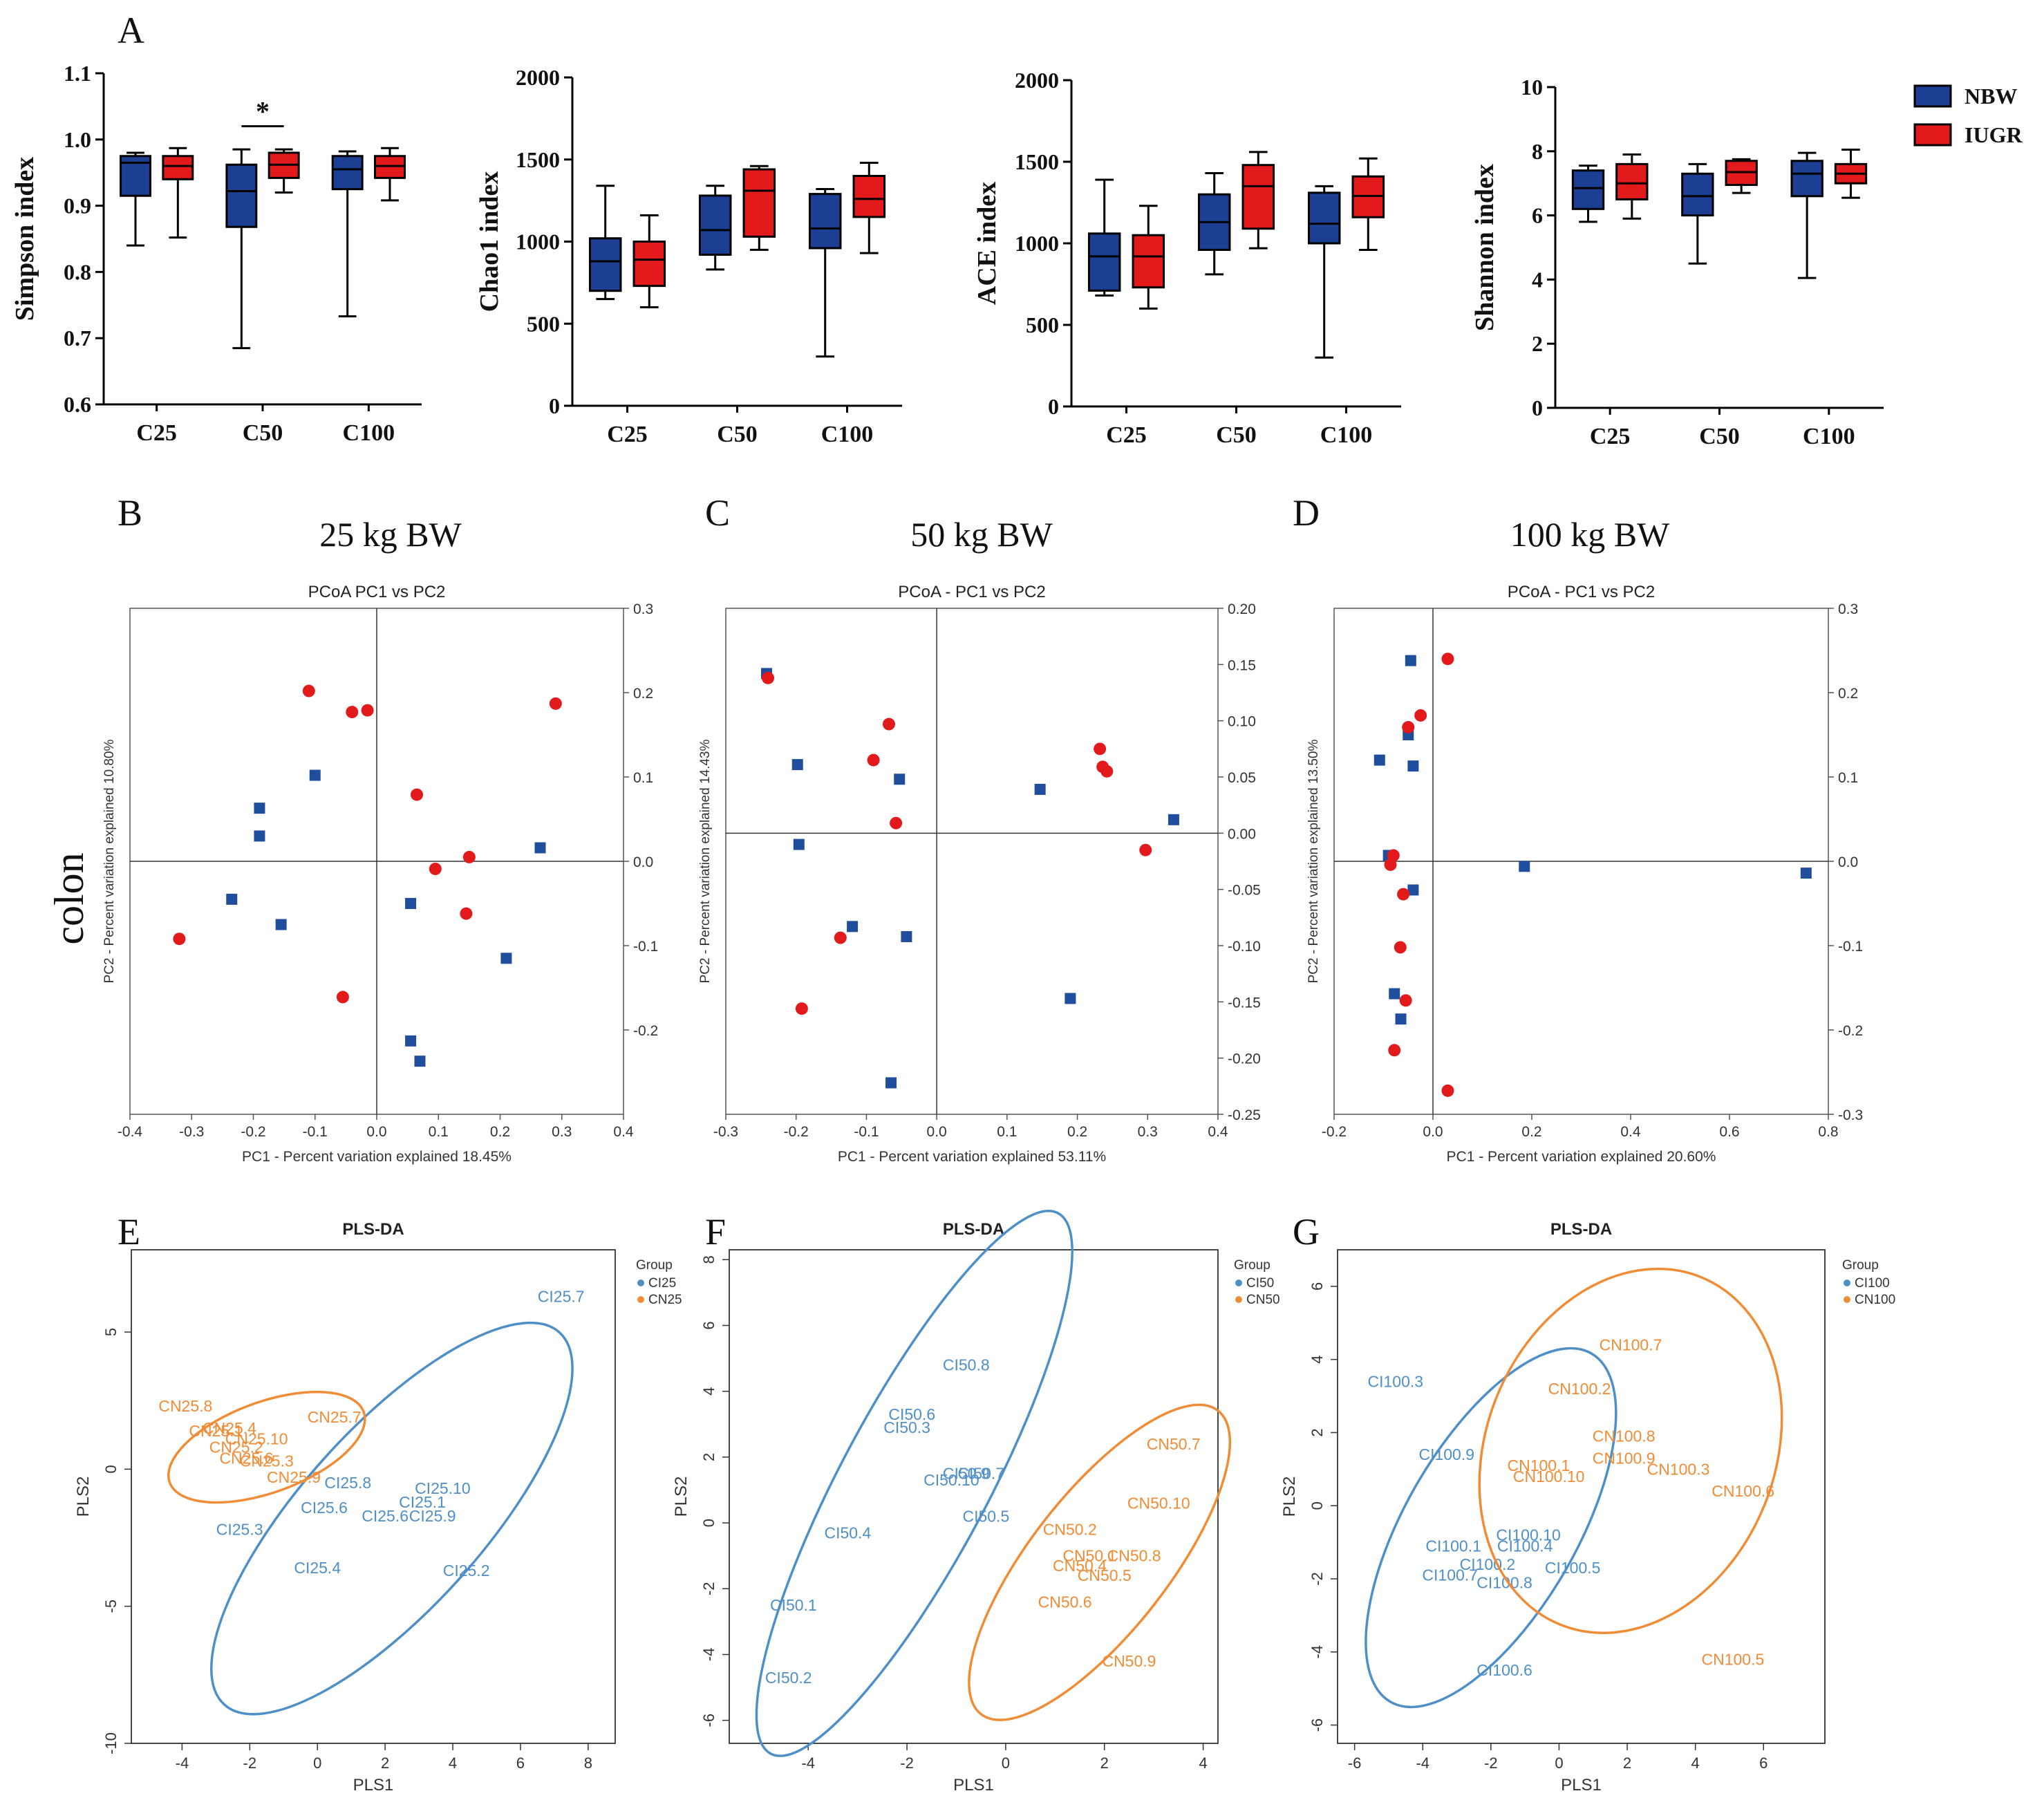 The image size is (2044, 1818). Describe the element at coordinates (1334, 1132) in the screenshot. I see `x-tick-label: -0.2` at that location.